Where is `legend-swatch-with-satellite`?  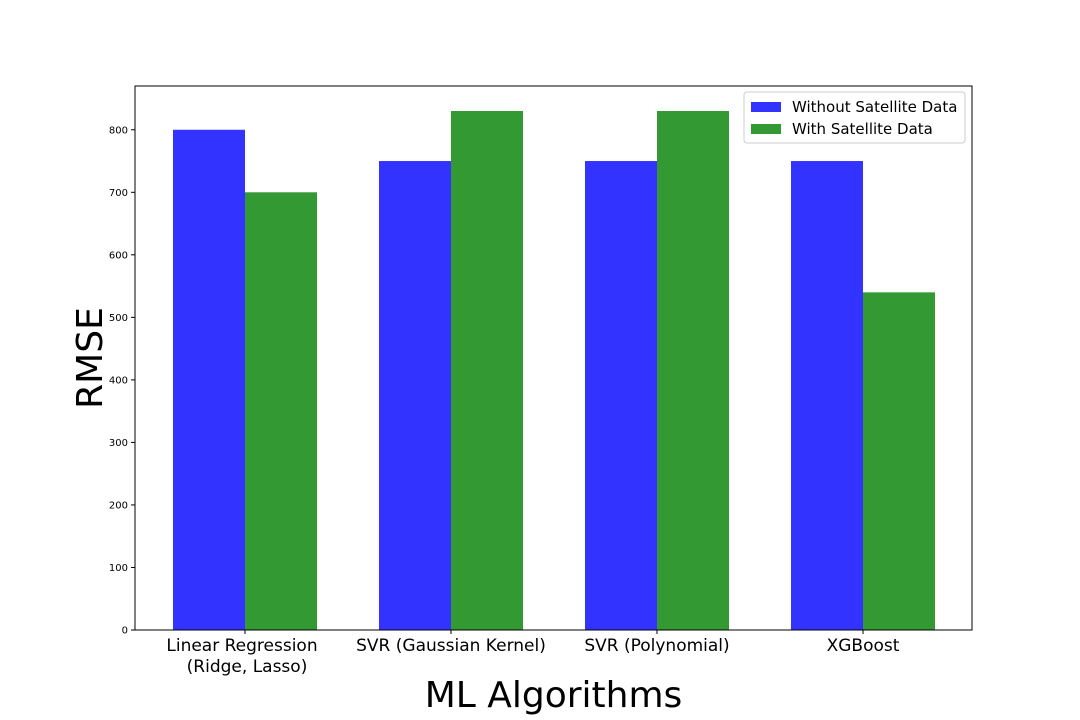 legend-swatch-with-satellite is located at coordinates (766, 129).